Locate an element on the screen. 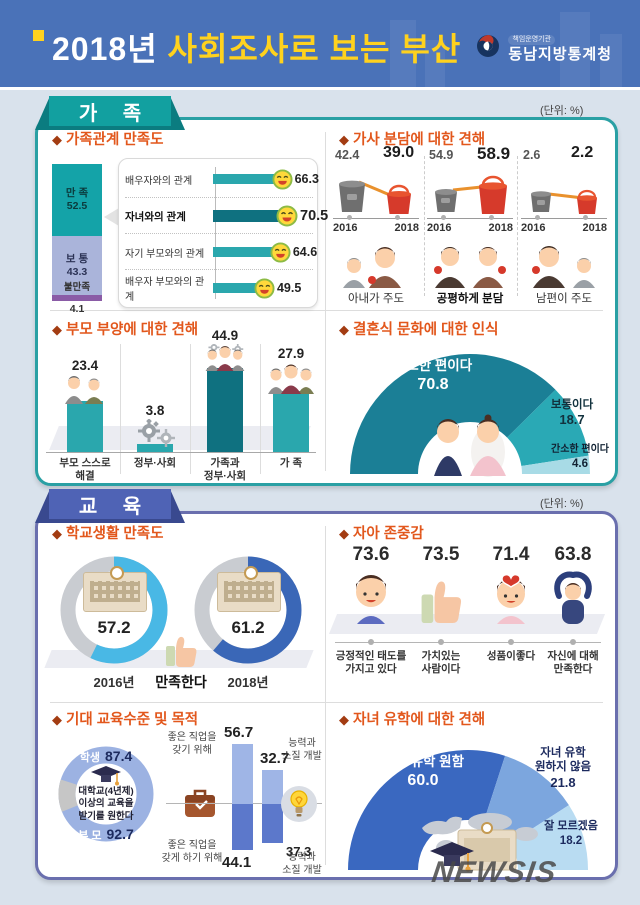 The height and width of the screenshot is (905, 640). esteem-caption: 가치있는 사람이다 is located at coordinates (441, 663).